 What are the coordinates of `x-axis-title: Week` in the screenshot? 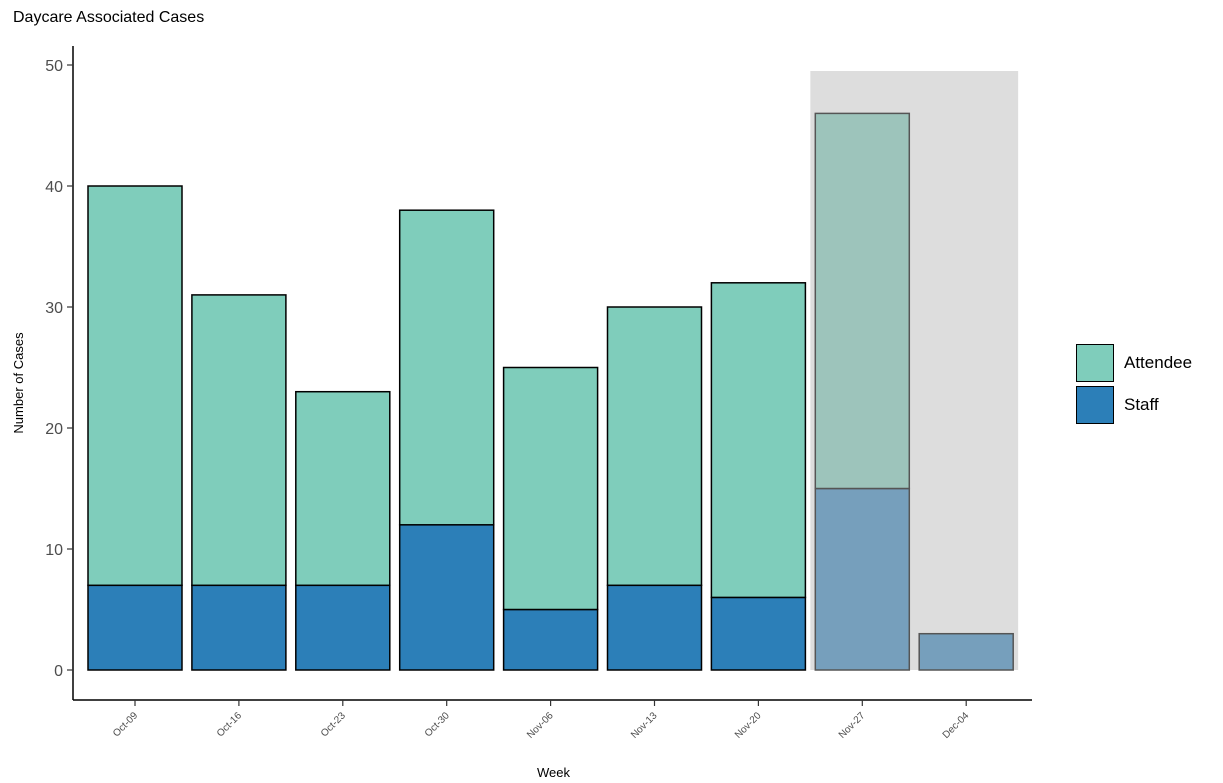 It's located at (553, 772).